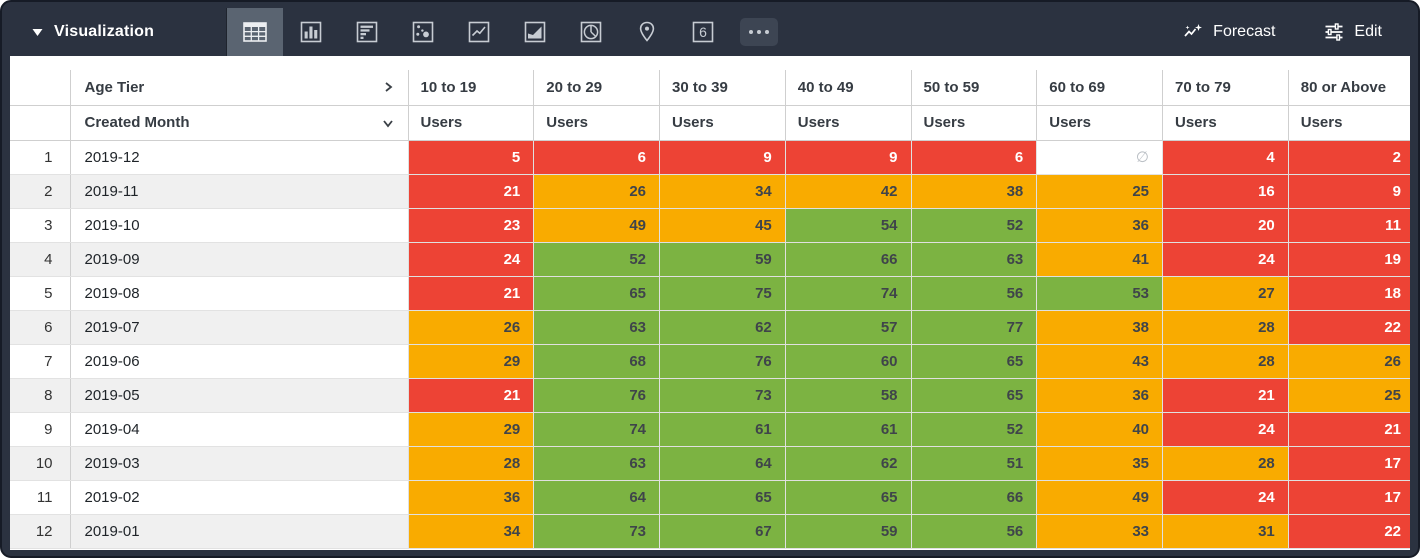  What do you see at coordinates (973, 327) in the screenshot?
I see `data-cell: 77` at bounding box center [973, 327].